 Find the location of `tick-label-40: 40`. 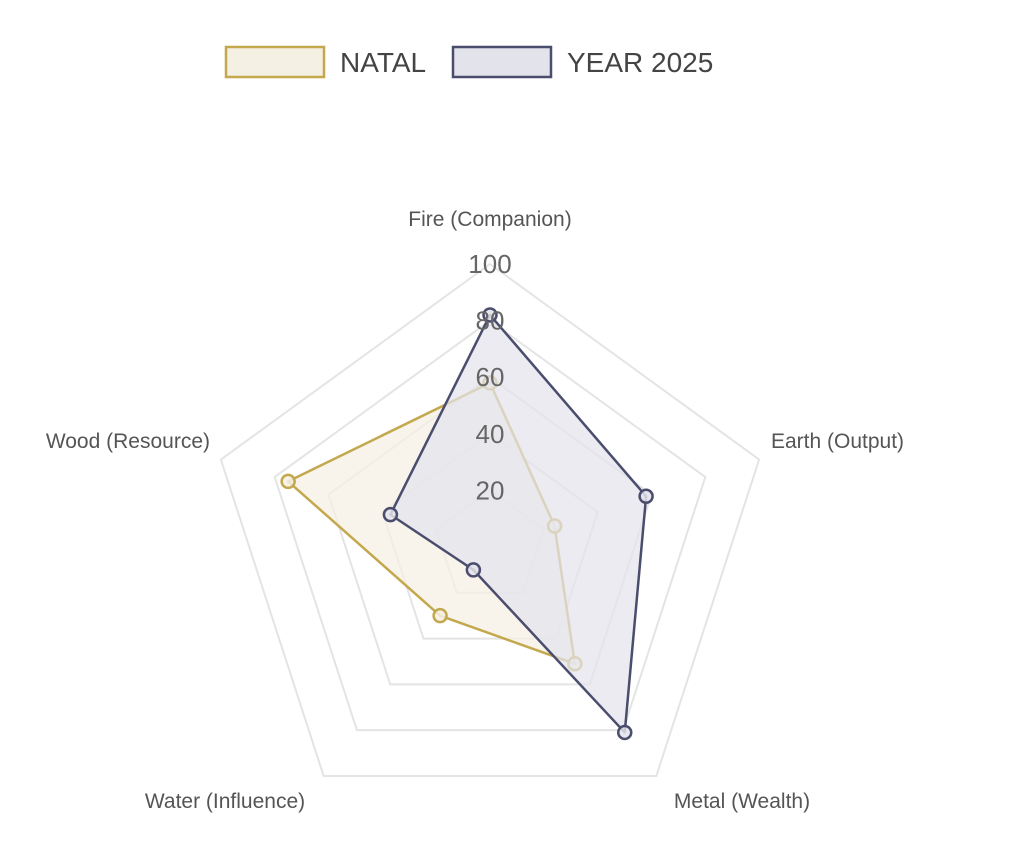

tick-label-40: 40 is located at coordinates (490, 434).